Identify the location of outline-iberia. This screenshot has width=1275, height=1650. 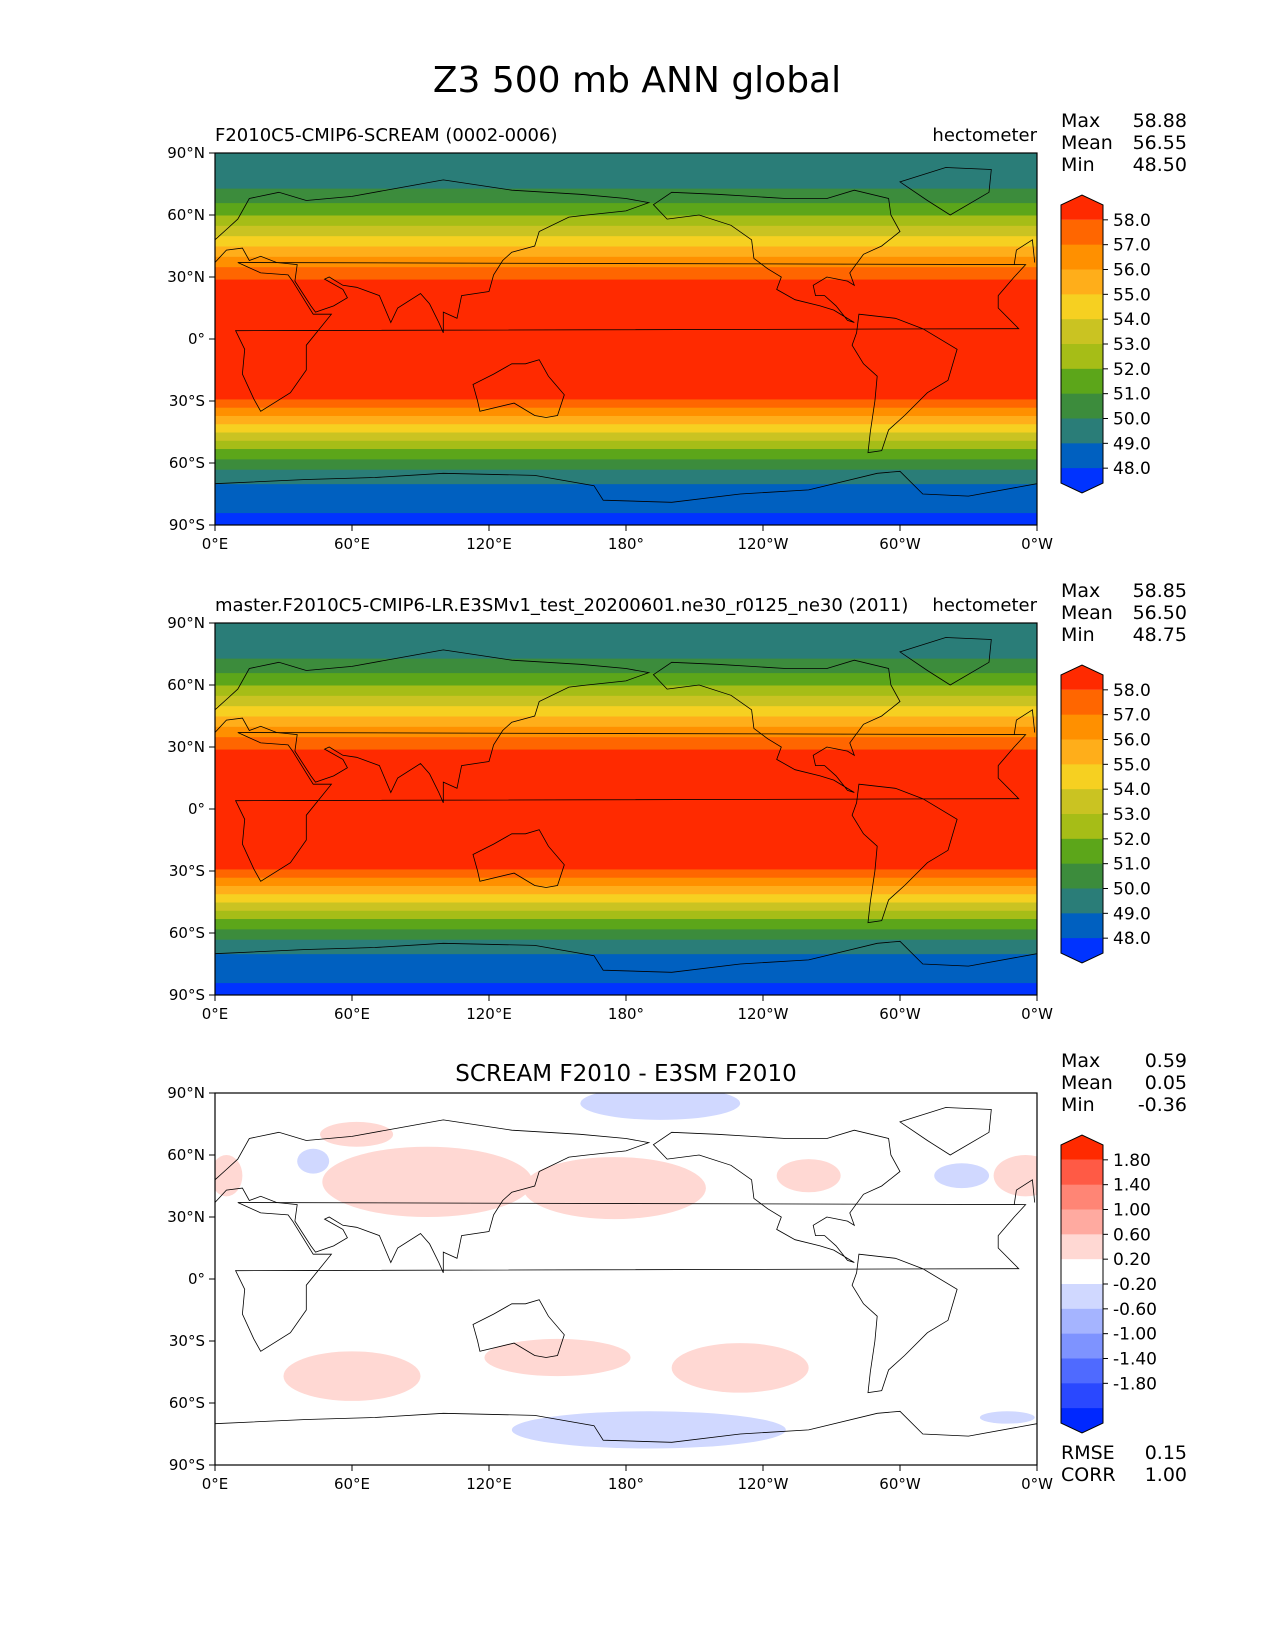
(1024, 1192).